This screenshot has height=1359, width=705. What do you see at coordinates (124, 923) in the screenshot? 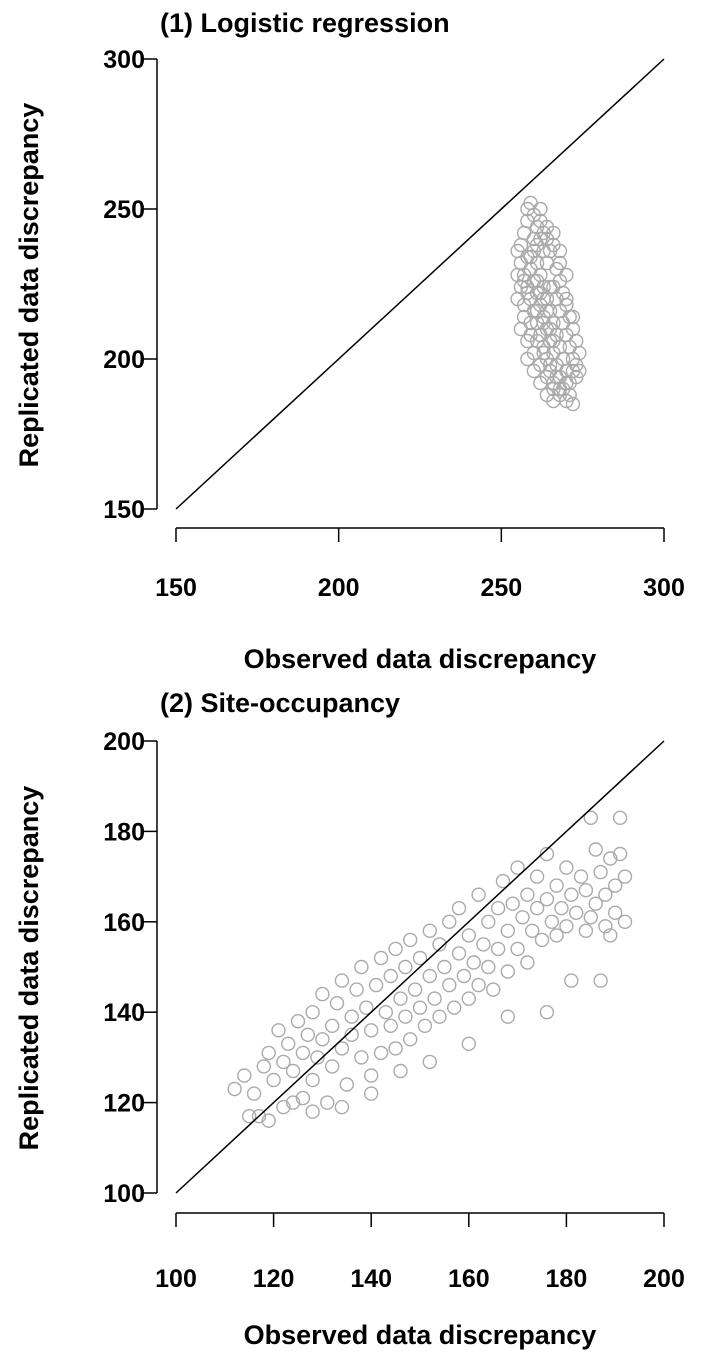
I see `y-tick-label: 160` at bounding box center [124, 923].